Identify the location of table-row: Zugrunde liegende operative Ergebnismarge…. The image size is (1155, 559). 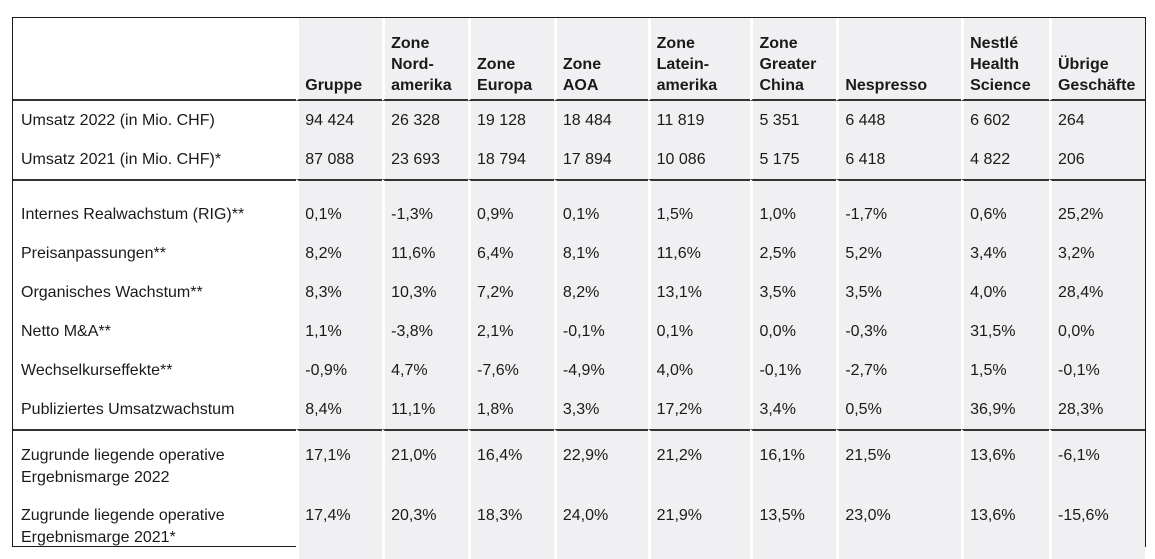
(579, 529).